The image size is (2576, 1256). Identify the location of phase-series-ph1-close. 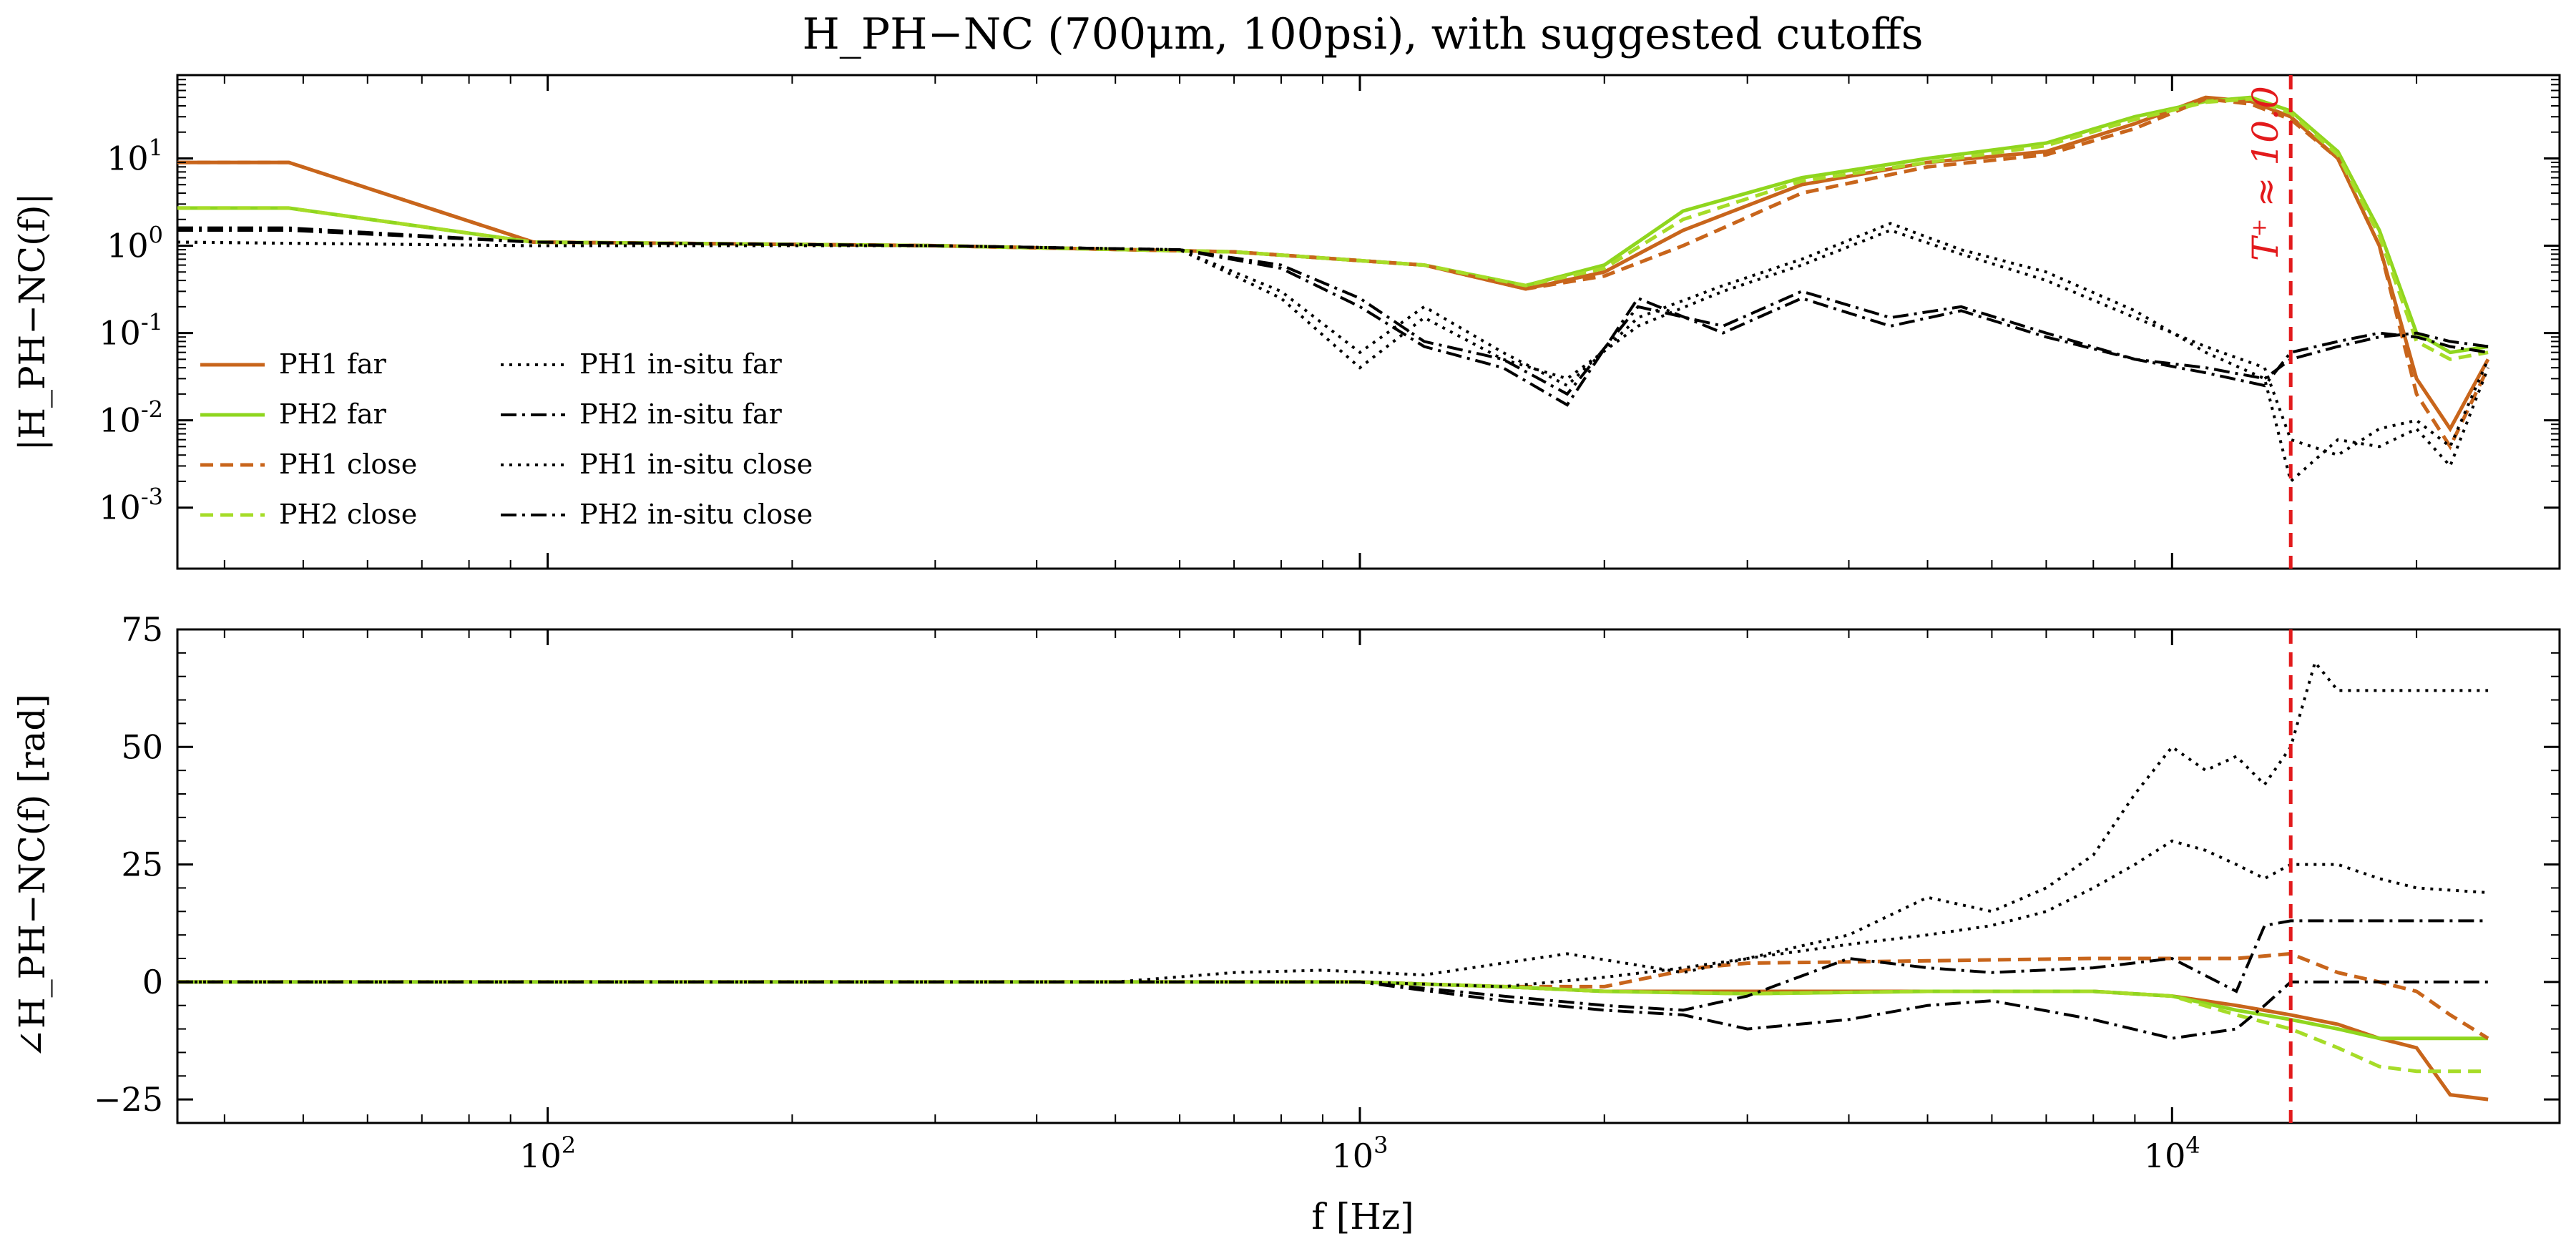
(1333, 995).